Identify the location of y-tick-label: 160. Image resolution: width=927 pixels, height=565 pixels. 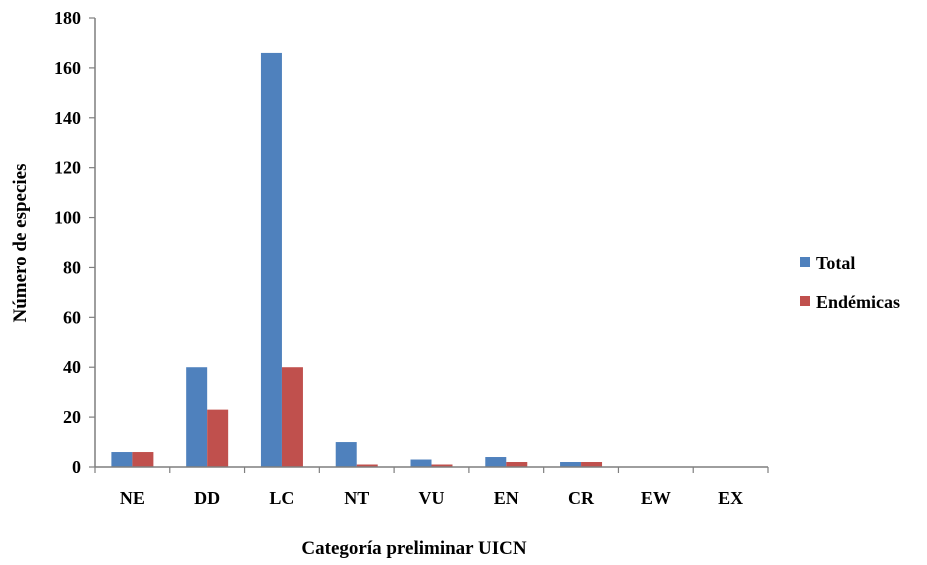
(67, 68).